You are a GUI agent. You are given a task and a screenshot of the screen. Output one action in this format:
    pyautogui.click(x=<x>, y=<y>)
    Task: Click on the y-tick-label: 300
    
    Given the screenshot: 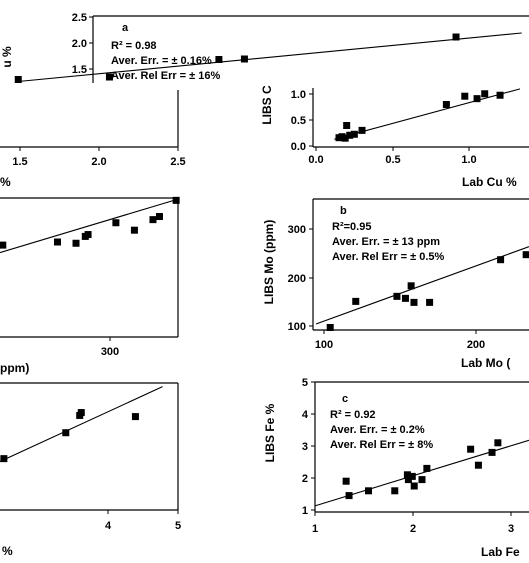 What is the action you would take?
    pyautogui.click(x=297, y=230)
    